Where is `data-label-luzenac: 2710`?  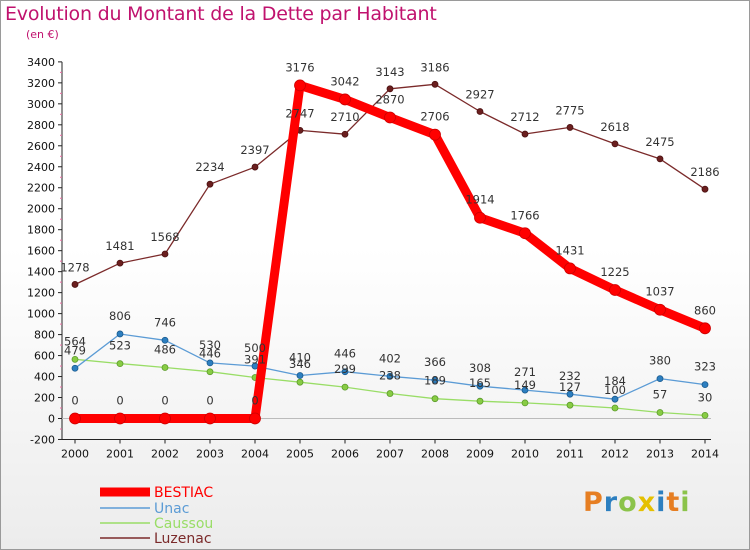
data-label-luzenac: 2710 is located at coordinates (344, 117).